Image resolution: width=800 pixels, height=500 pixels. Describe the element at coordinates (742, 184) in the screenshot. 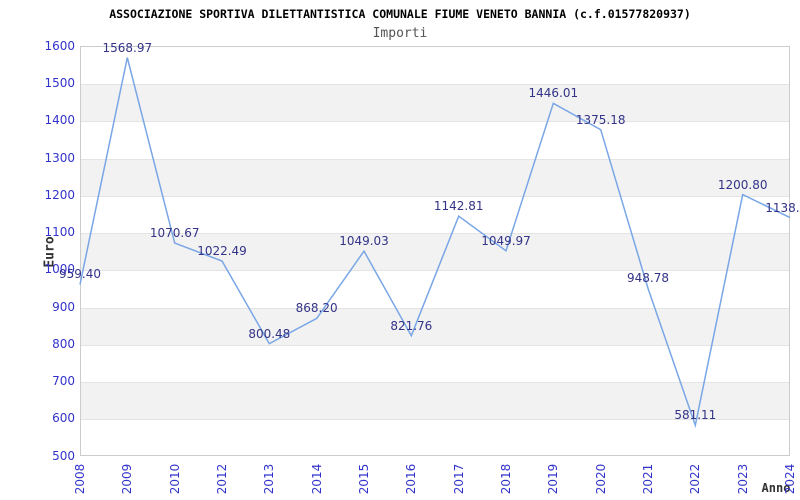

I see `data-point-label: 1200.80` at that location.